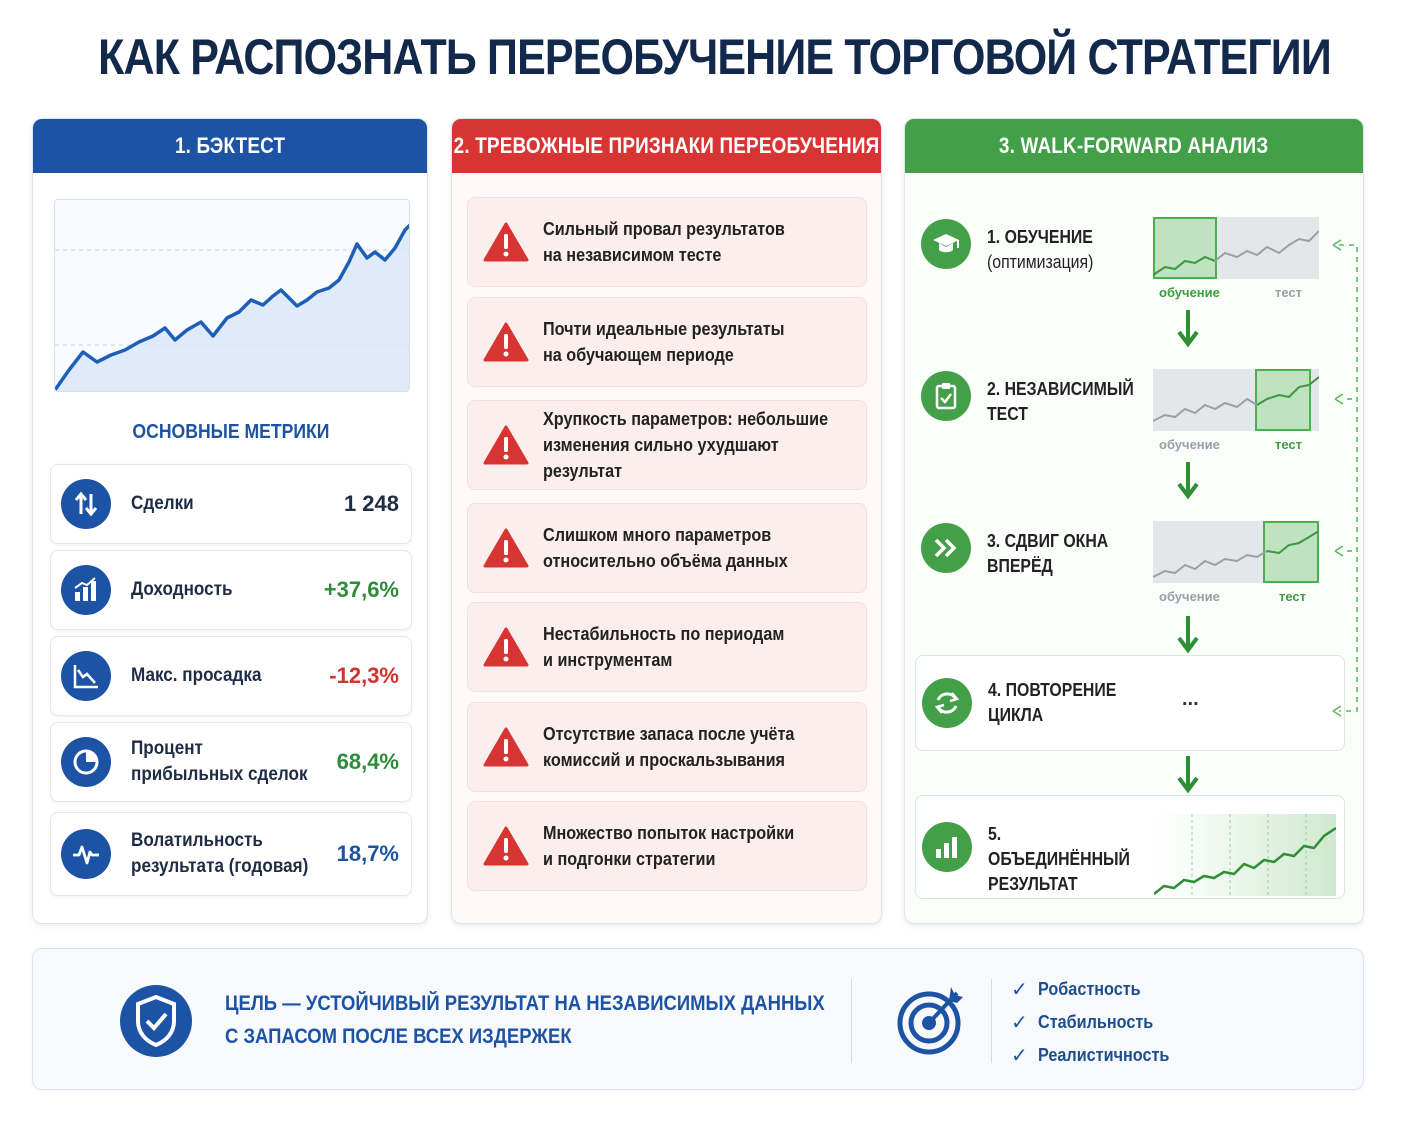 This screenshot has width=1402, height=1122. What do you see at coordinates (86, 590) in the screenshot?
I see `bar-chart-icon` at bounding box center [86, 590].